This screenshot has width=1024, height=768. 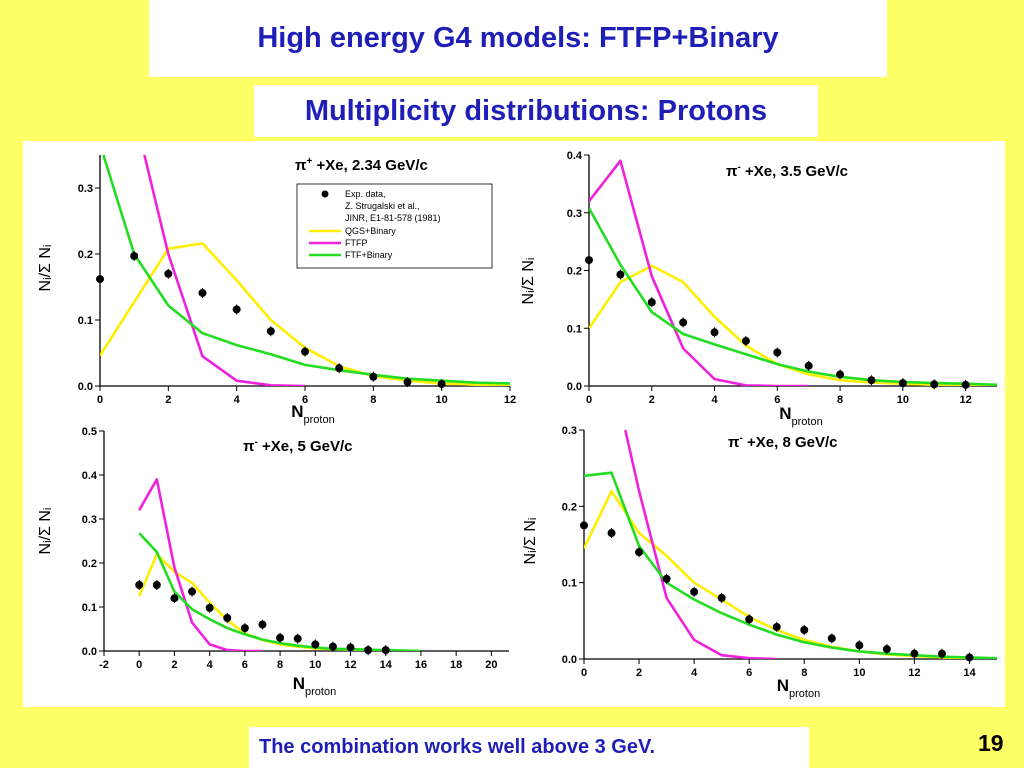 What do you see at coordinates (325, 194) in the screenshot?
I see `legend-data-marker` at bounding box center [325, 194].